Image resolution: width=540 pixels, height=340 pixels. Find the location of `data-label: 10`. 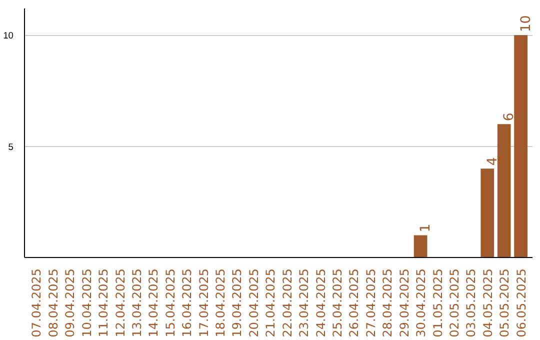

data-label: 10 is located at coordinates (526, 23).